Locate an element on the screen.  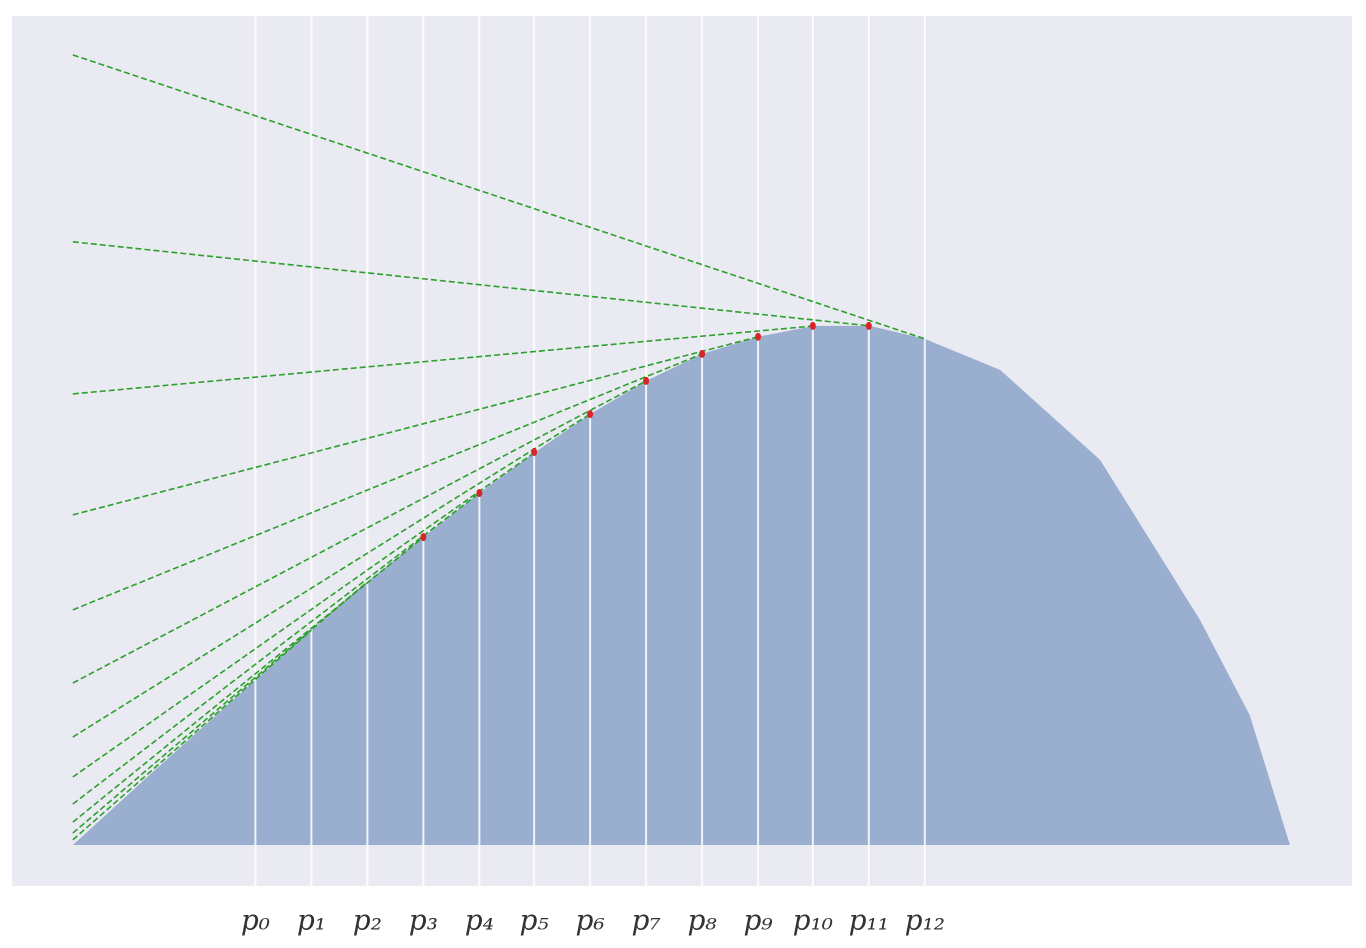
x-tick-label: p₂ is located at coordinates (367, 920).